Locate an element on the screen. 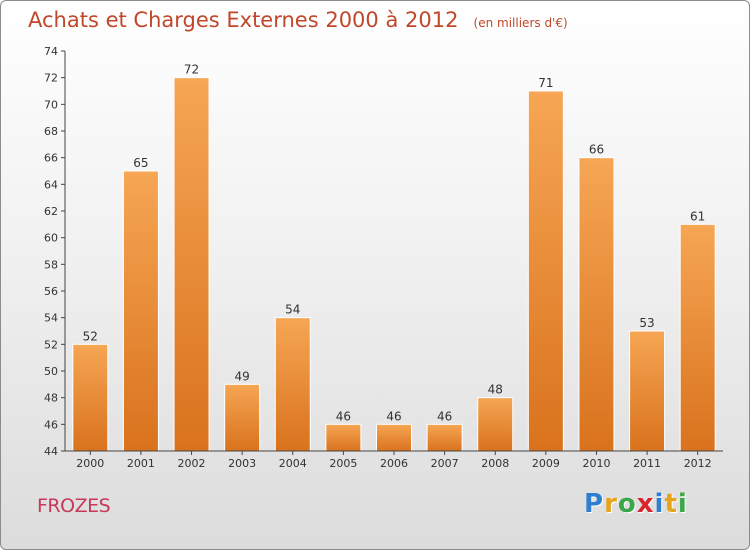 The height and width of the screenshot is (550, 750). y-tick-label: 44 is located at coordinates (51, 451).